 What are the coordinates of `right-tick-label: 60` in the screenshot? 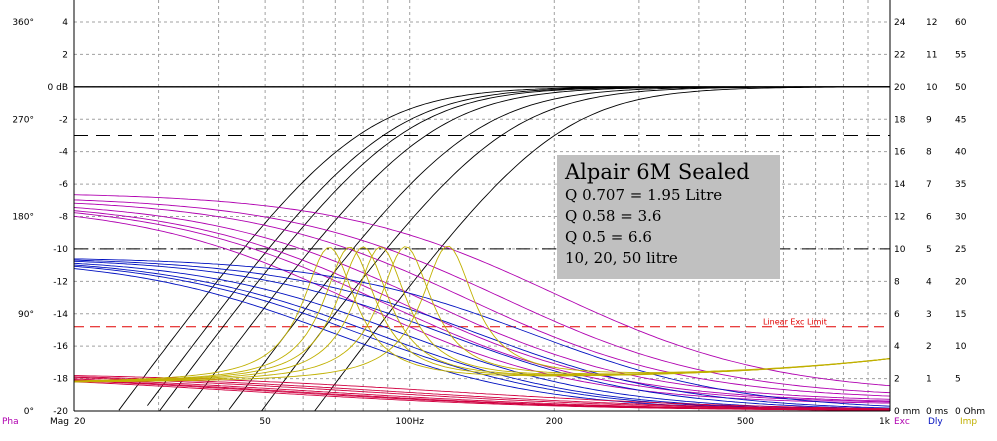 It's located at (961, 23).